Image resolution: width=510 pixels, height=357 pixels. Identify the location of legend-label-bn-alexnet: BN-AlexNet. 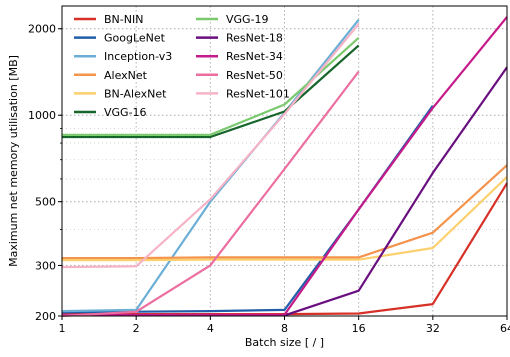
(135, 93).